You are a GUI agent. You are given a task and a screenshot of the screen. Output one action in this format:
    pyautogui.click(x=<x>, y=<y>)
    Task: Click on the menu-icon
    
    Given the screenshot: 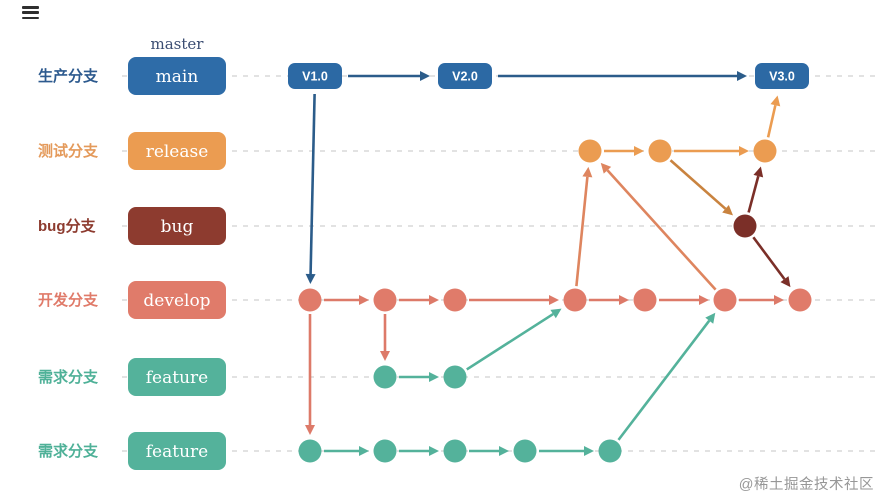 What is the action you would take?
    pyautogui.click(x=30, y=12)
    